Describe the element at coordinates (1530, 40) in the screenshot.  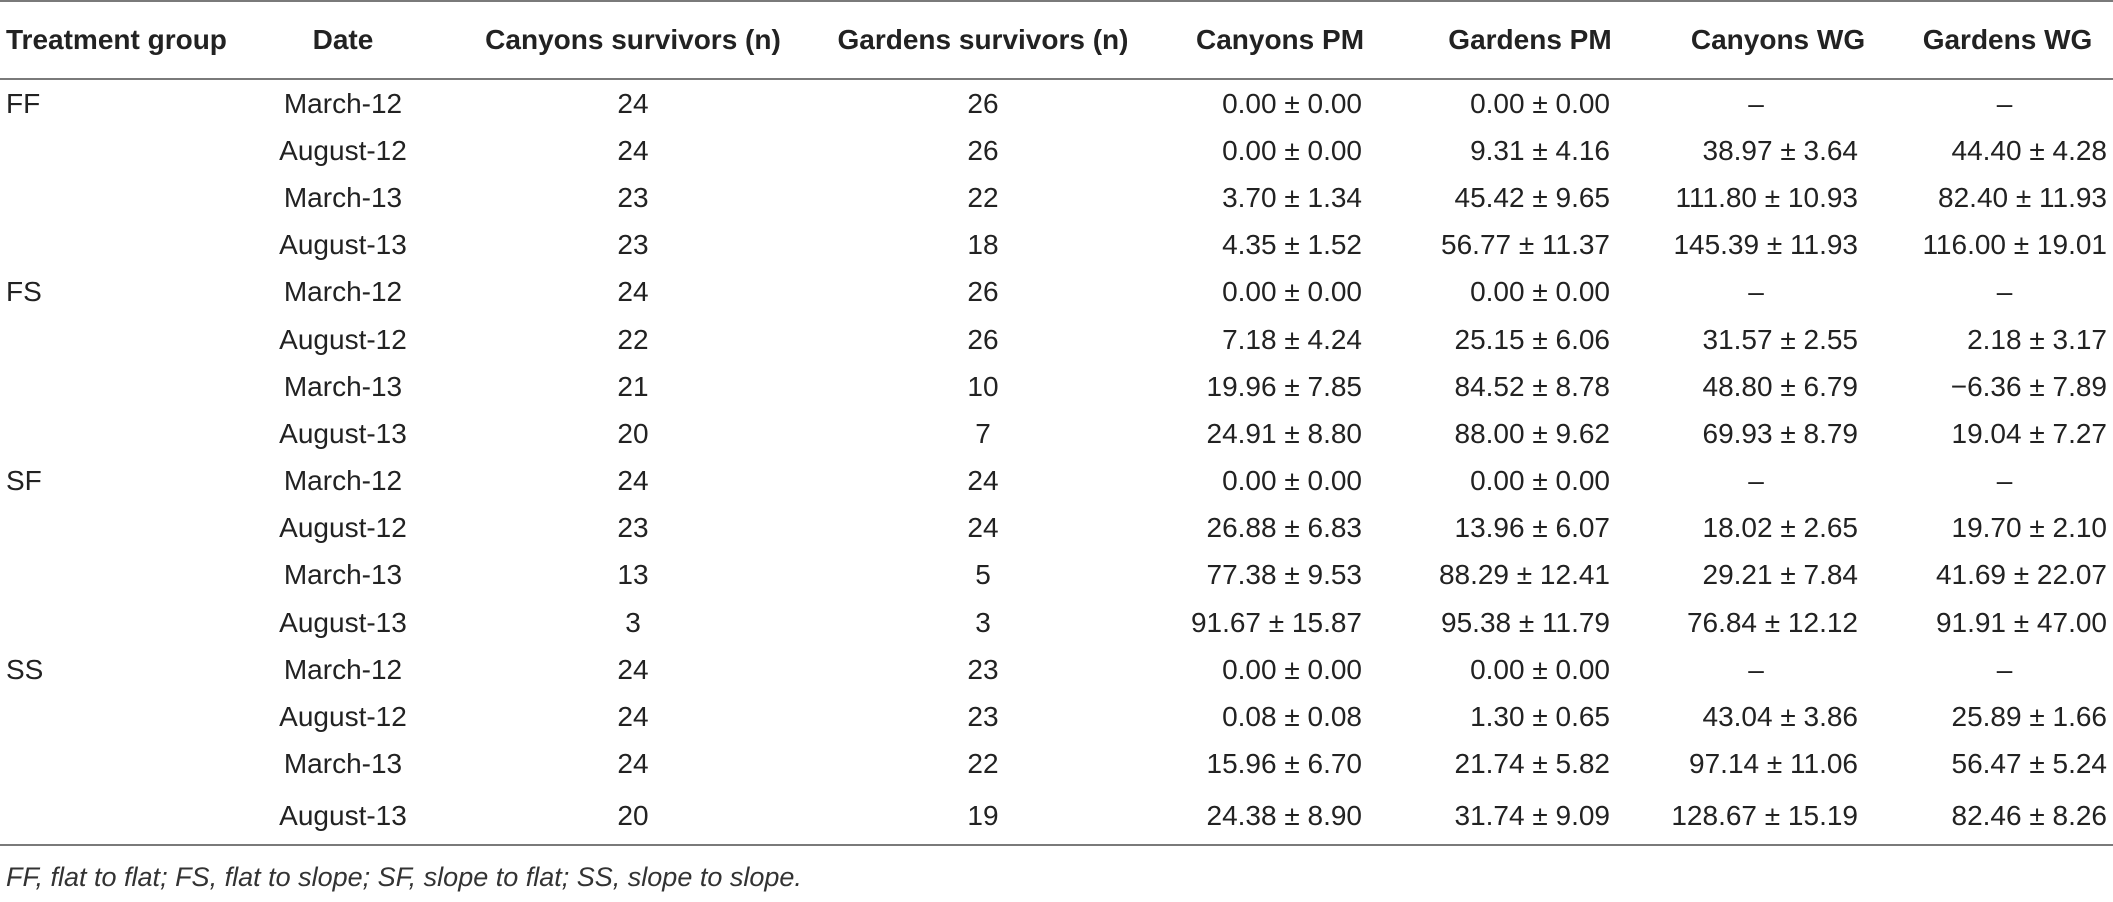
I see `header-gardens-pm: Gardens PM` at that location.